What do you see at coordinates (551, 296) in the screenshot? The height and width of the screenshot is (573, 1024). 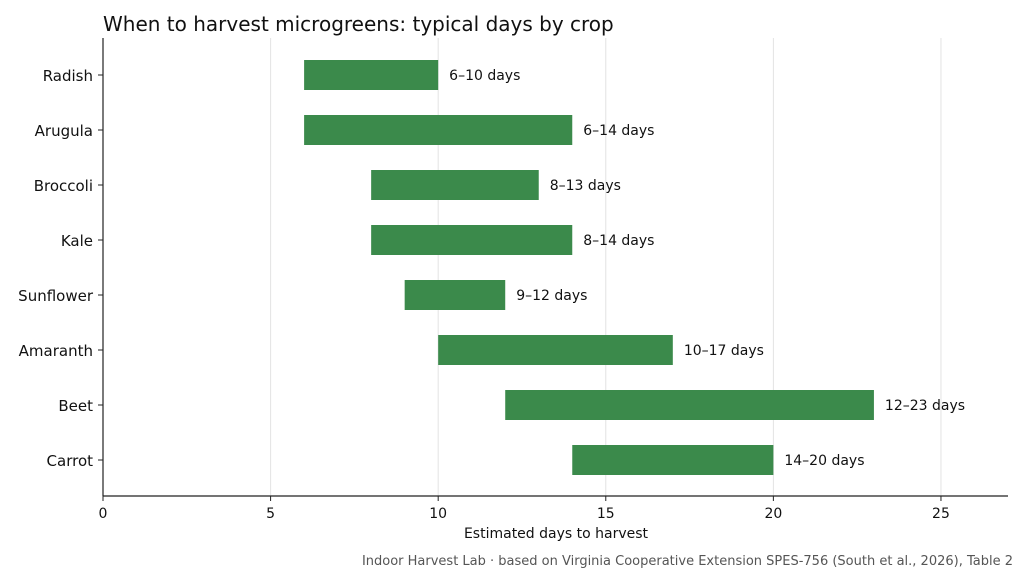 I see `data-label-sunflower: 9–12 days` at bounding box center [551, 296].